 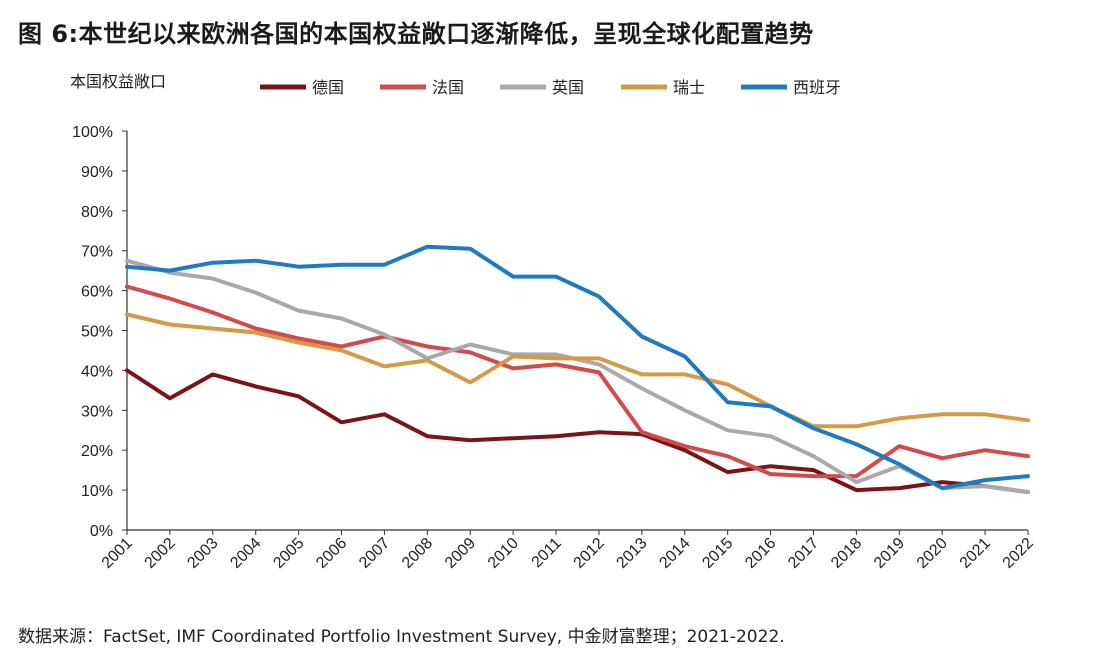 What do you see at coordinates (97, 491) in the screenshot?
I see `y-tick-label: 10%` at bounding box center [97, 491].